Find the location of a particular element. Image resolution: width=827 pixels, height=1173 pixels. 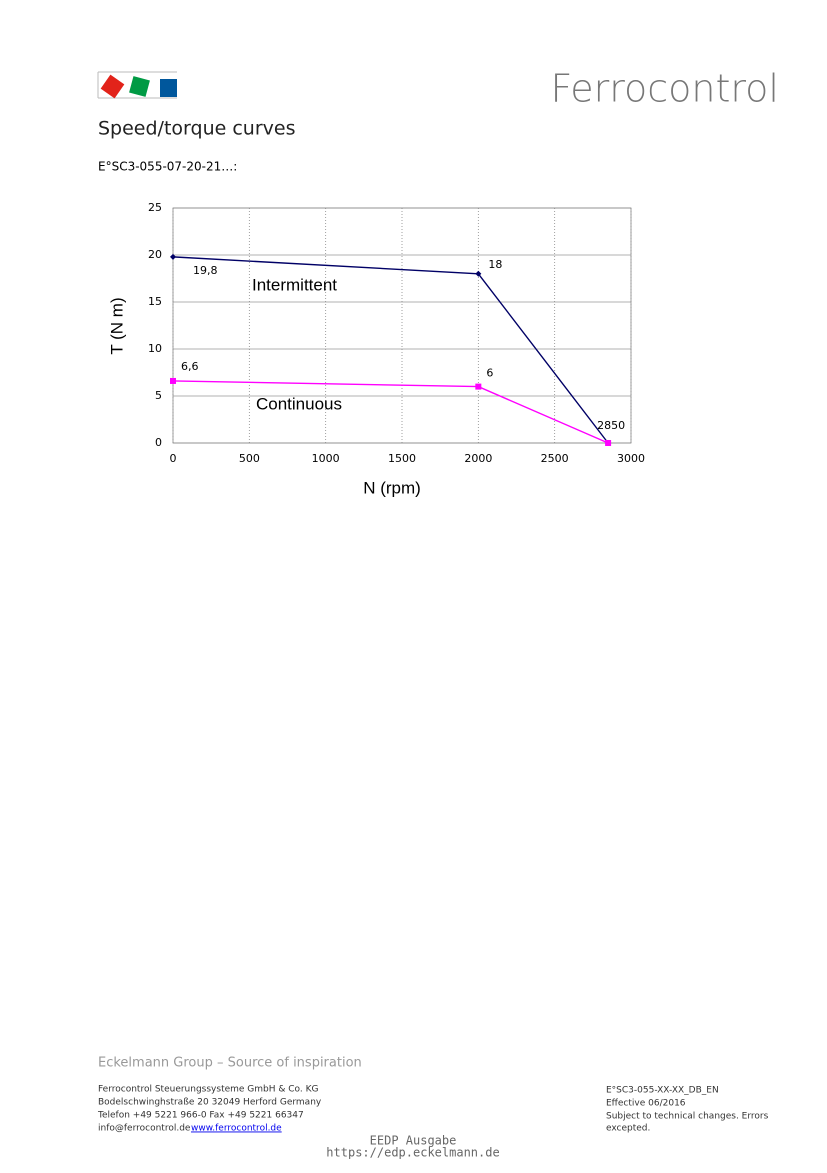

y-tick-label: 0 is located at coordinates (158, 442).